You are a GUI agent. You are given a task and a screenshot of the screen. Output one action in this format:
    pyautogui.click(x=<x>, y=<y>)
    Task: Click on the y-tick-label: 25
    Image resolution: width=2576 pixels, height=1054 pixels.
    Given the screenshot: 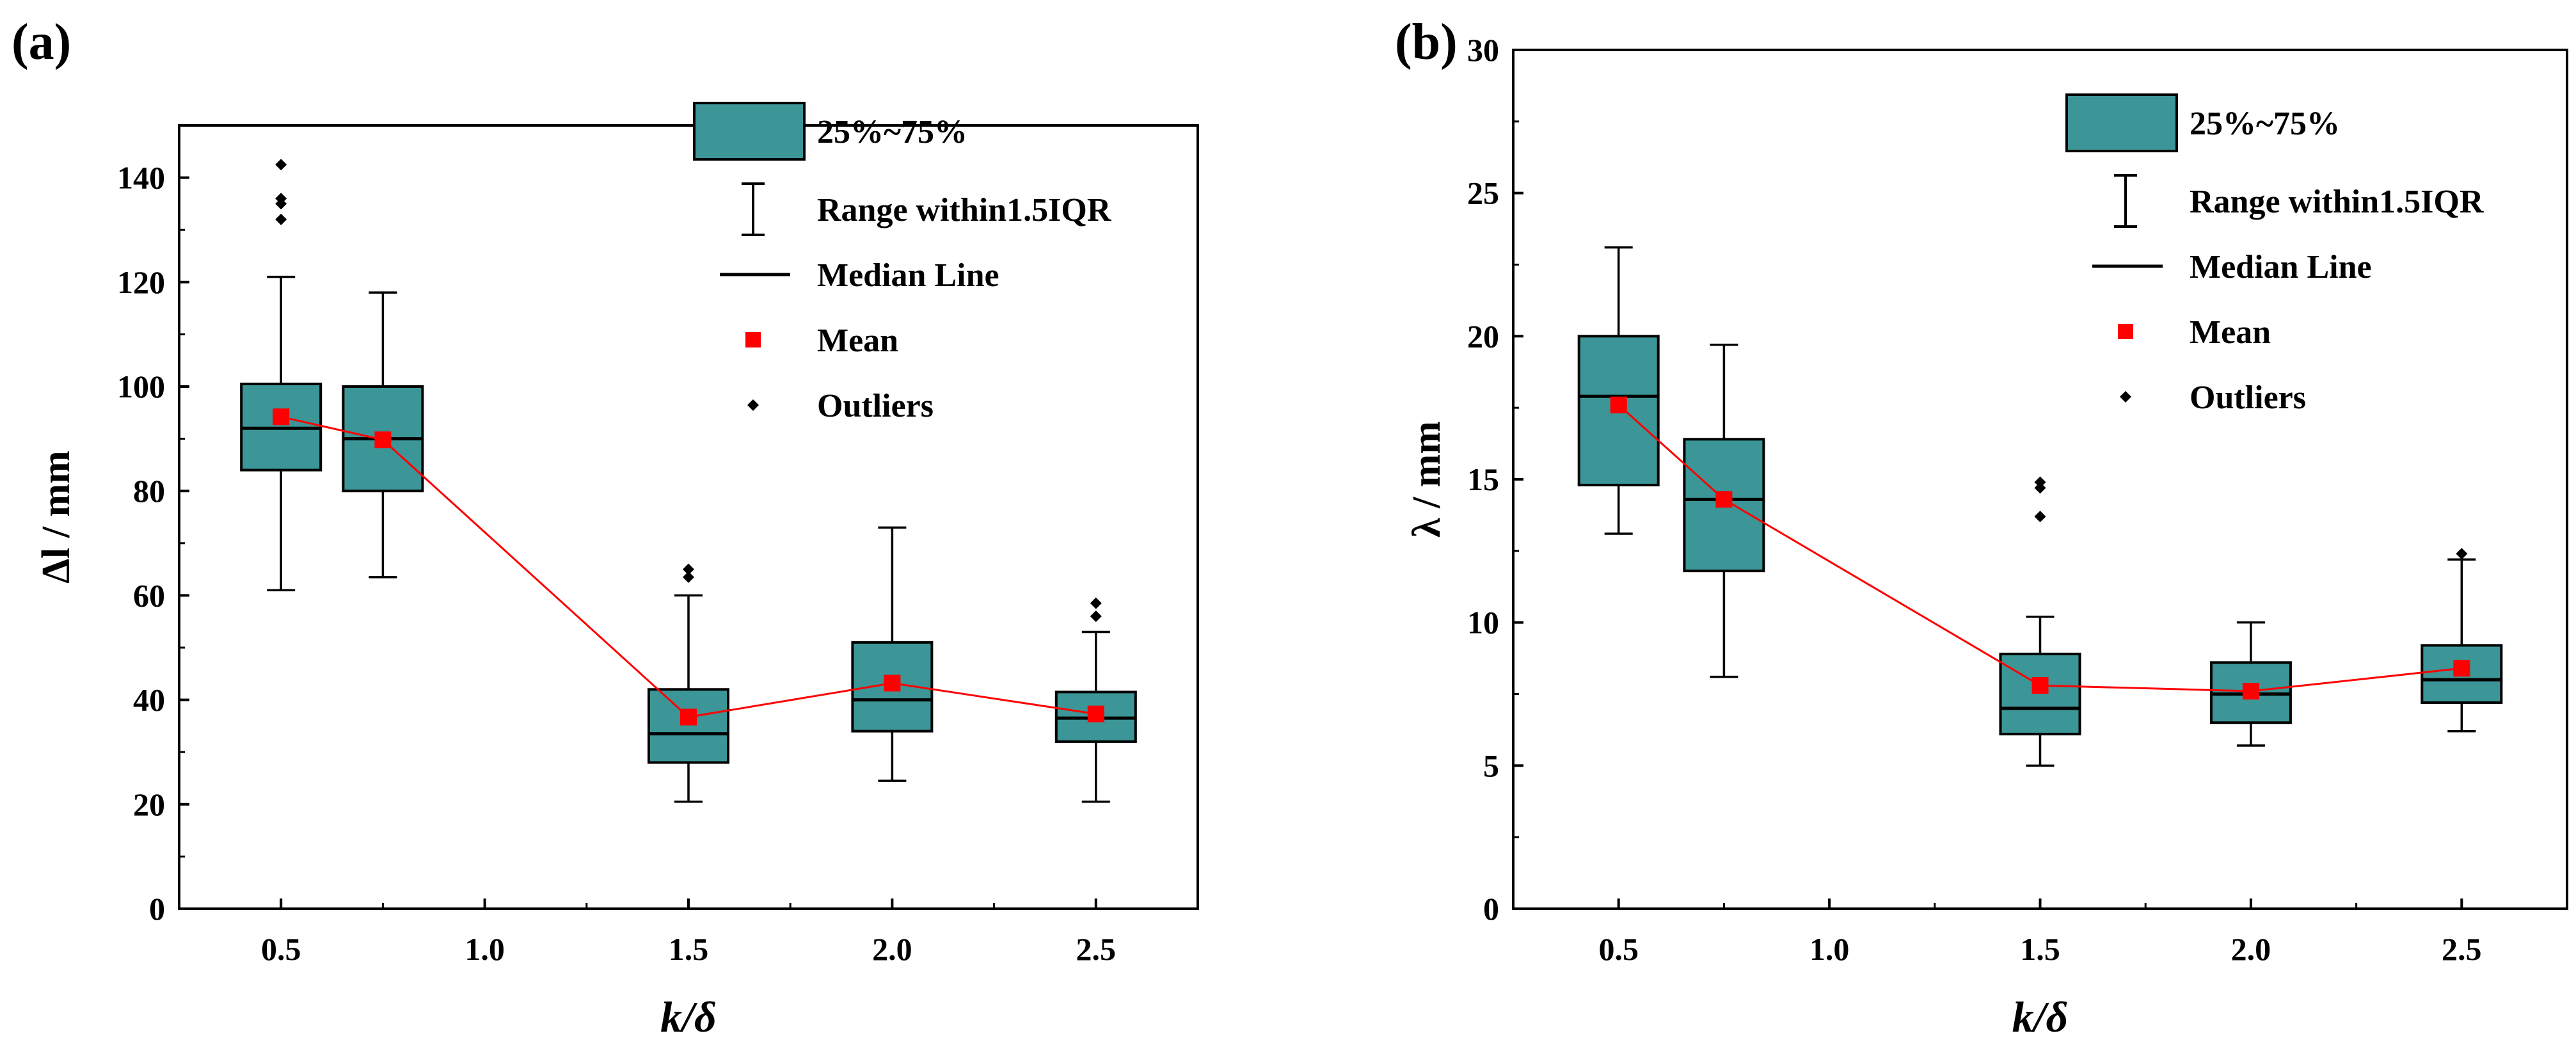 What is the action you would take?
    pyautogui.click(x=1483, y=193)
    